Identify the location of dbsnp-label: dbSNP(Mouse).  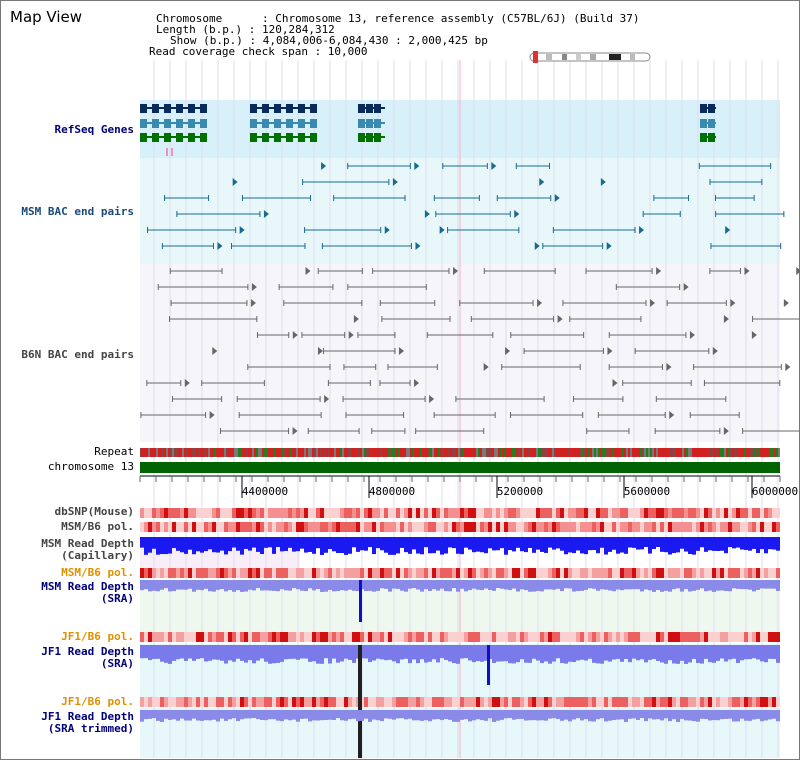
(94, 511).